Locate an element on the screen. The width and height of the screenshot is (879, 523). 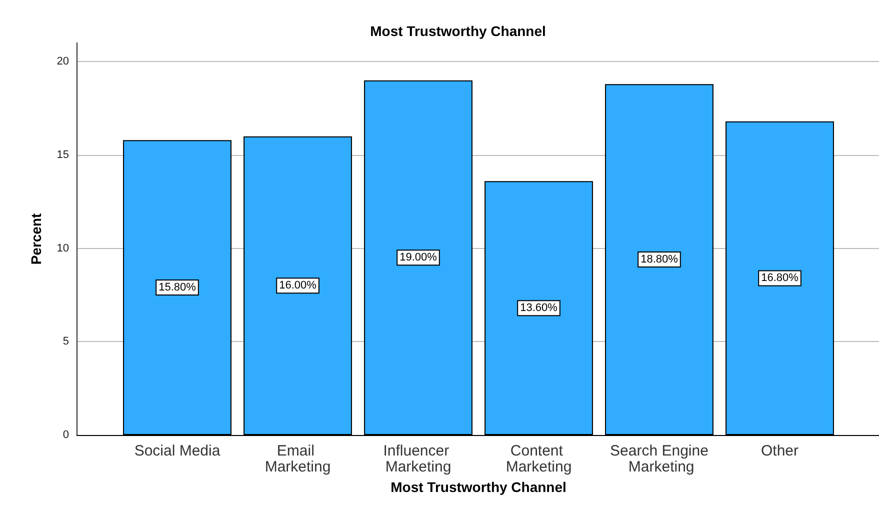
data-label: 16.80% is located at coordinates (780, 278).